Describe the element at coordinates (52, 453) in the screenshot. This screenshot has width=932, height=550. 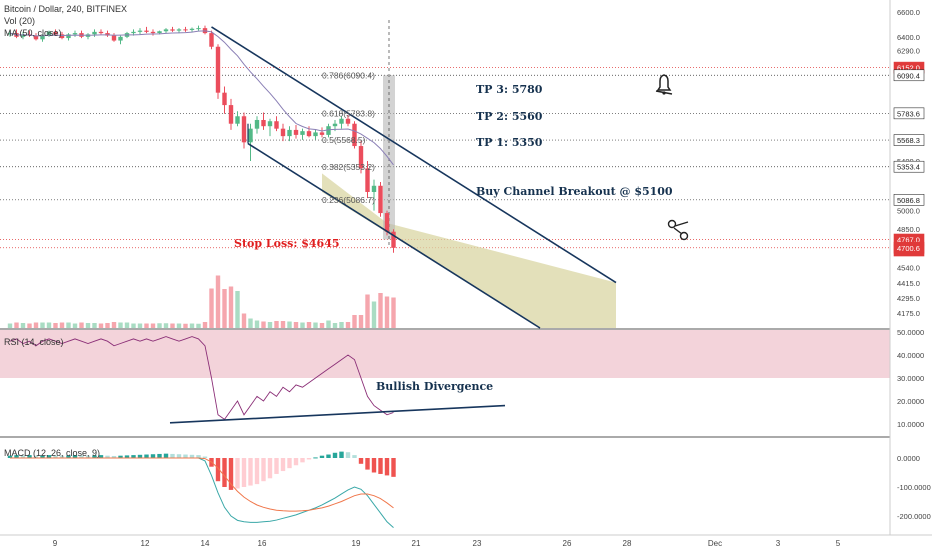
I see `macd-legend: MACD (12, 26, close, 9)` at that location.